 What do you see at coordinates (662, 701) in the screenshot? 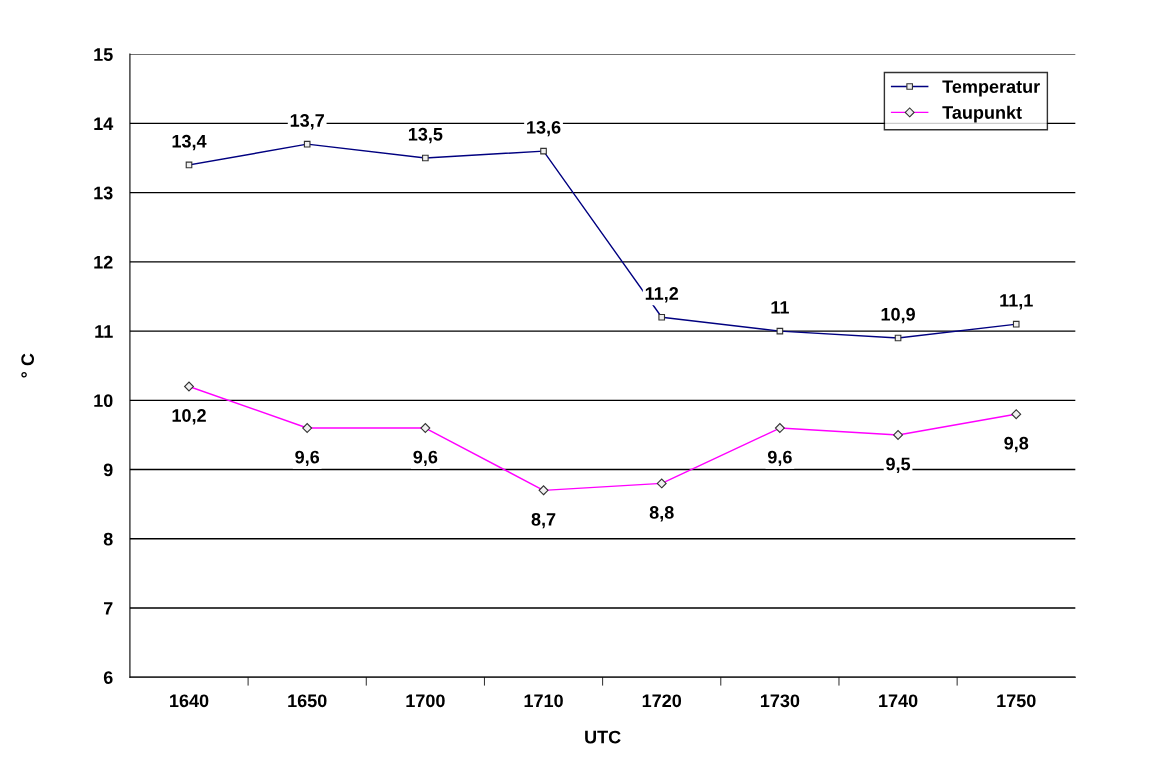
I see `x-tick-label: 1720` at bounding box center [662, 701].